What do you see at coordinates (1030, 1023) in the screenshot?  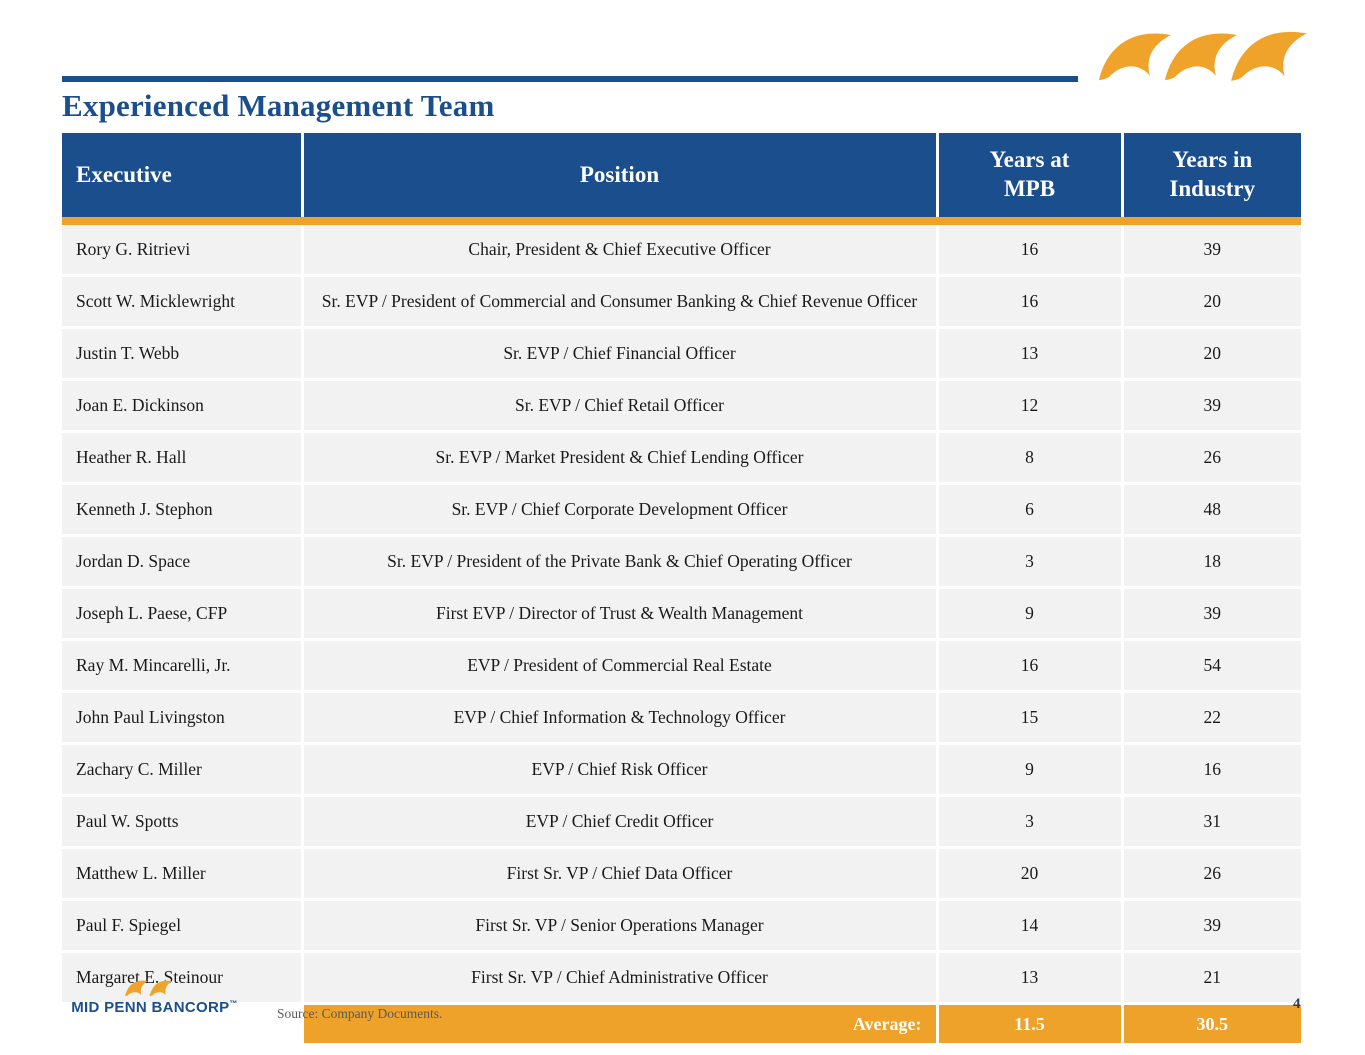 I see `average-years-mpb: 11.5` at bounding box center [1030, 1023].